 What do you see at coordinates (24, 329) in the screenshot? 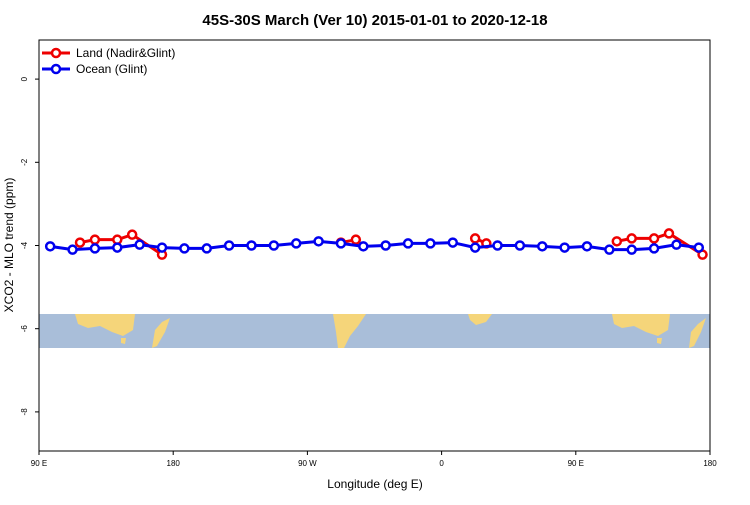
I see `y-tick-label: -6` at bounding box center [24, 329].